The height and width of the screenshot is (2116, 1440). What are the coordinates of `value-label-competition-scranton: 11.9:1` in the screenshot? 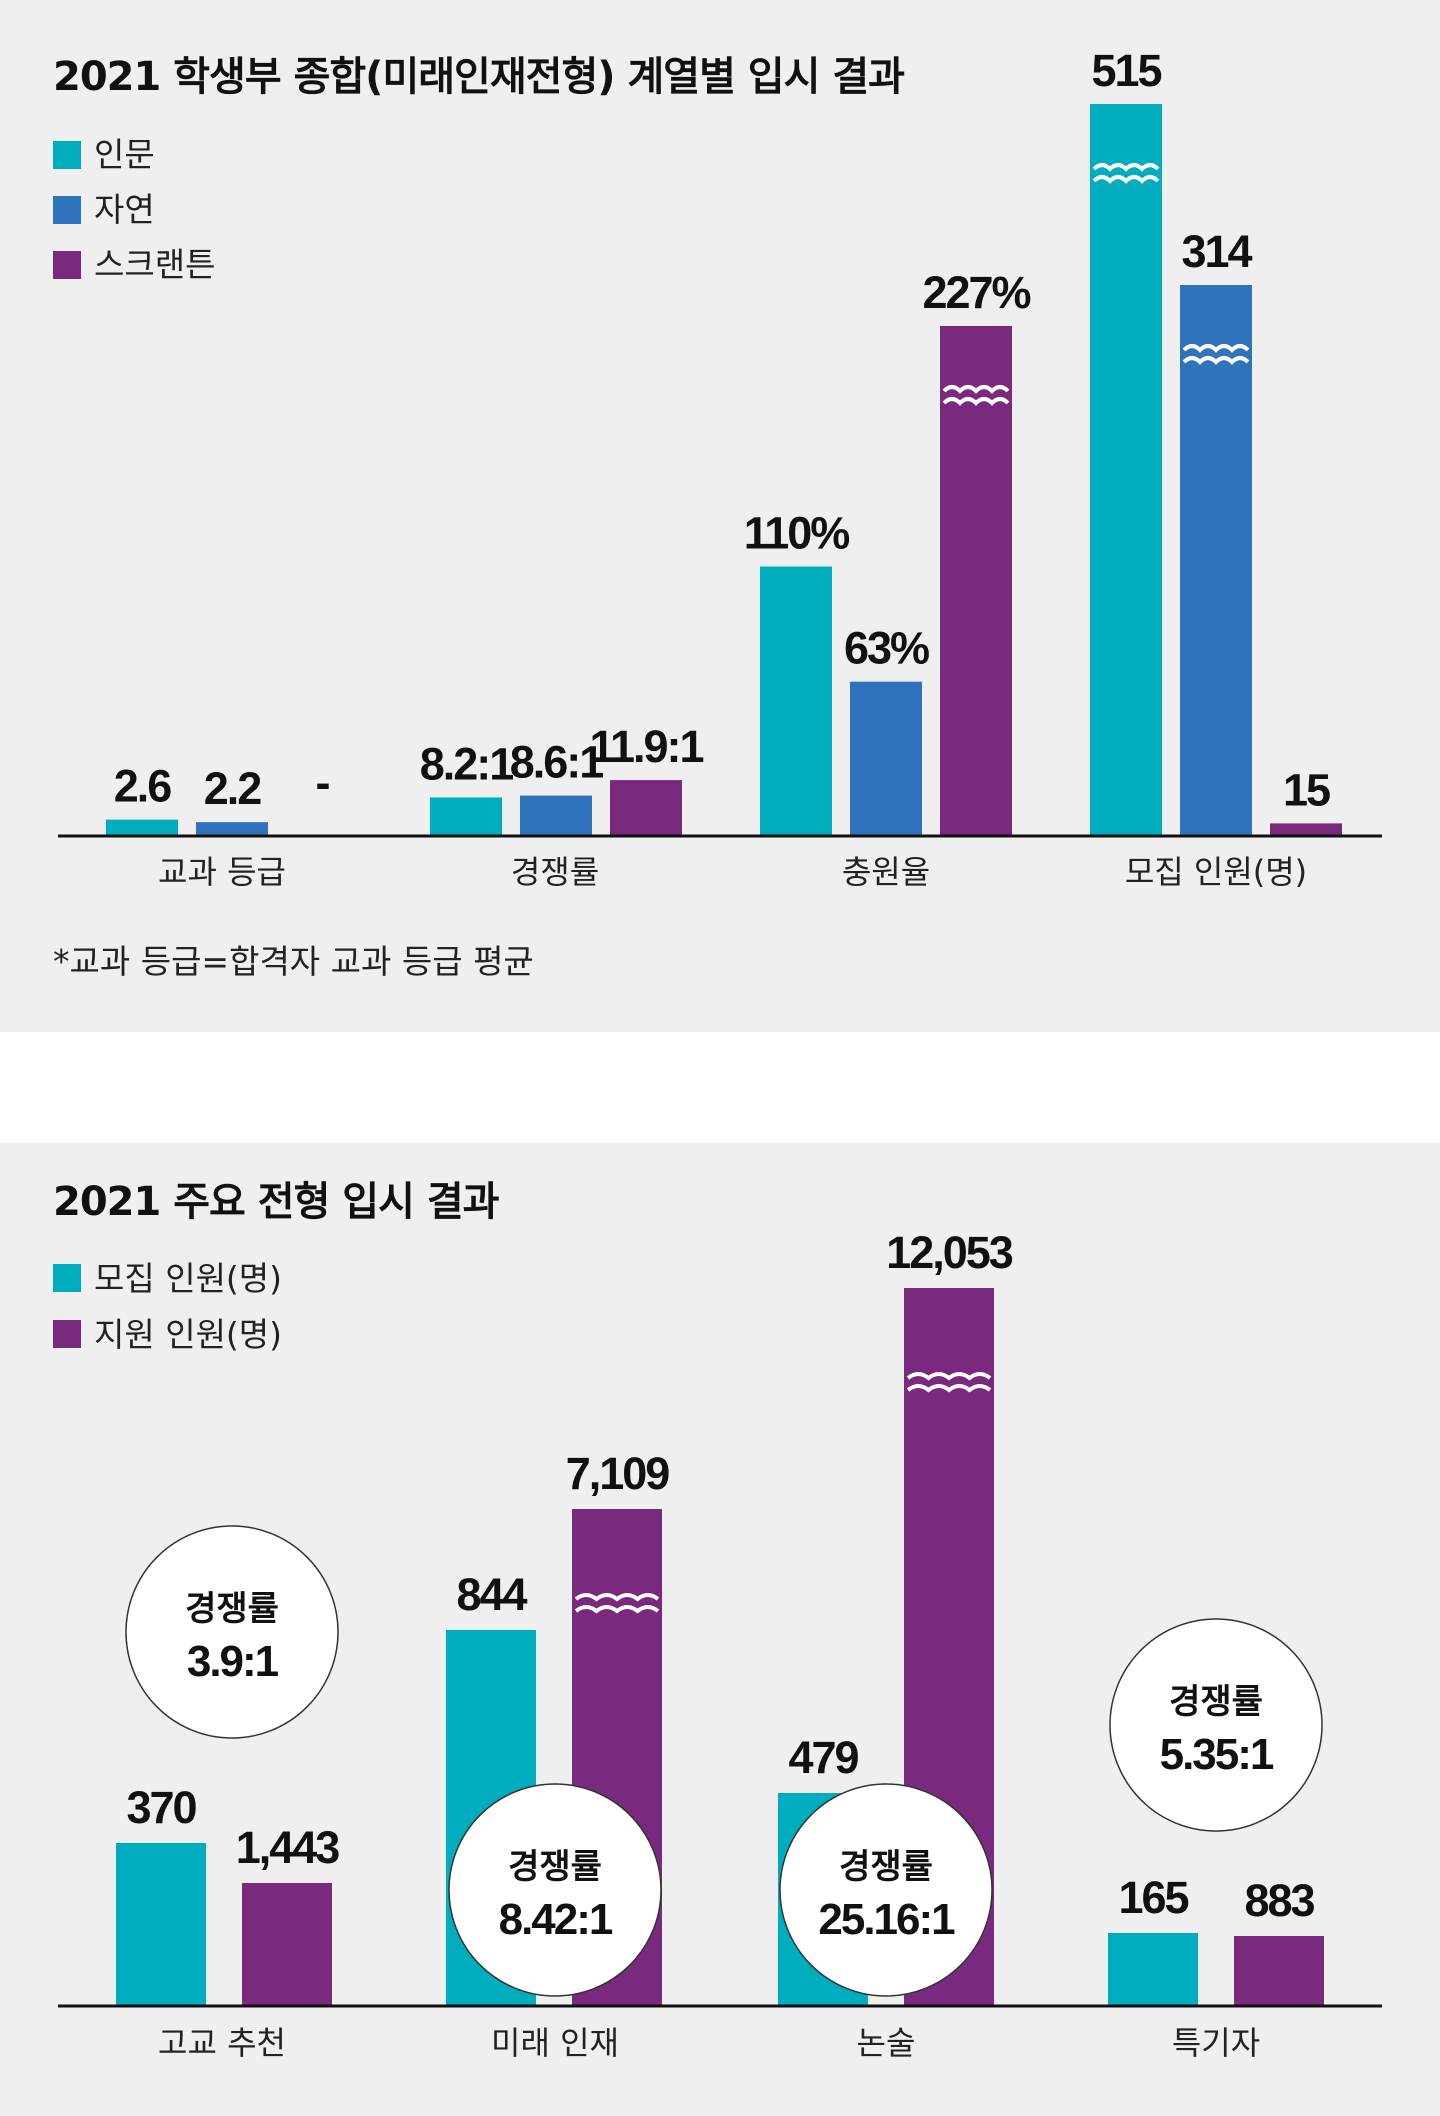 It's located at (646, 746).